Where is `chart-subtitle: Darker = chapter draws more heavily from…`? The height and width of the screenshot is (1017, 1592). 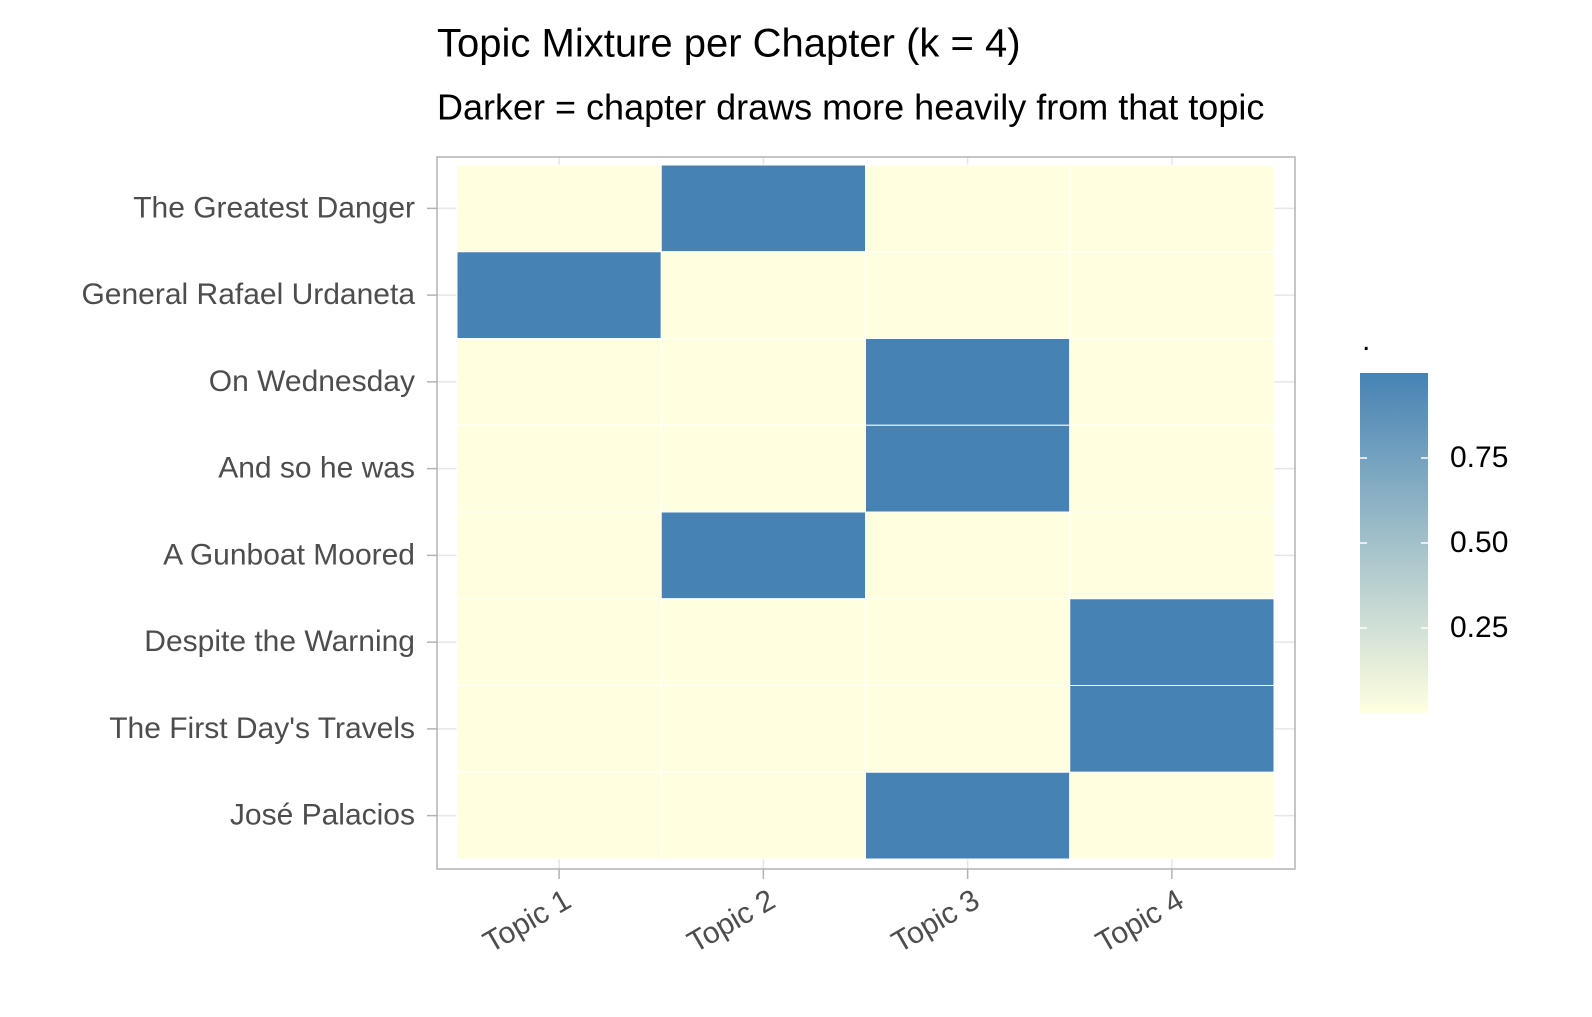
chart-subtitle: Darker = chapter draws more heavily from… is located at coordinates (850, 107).